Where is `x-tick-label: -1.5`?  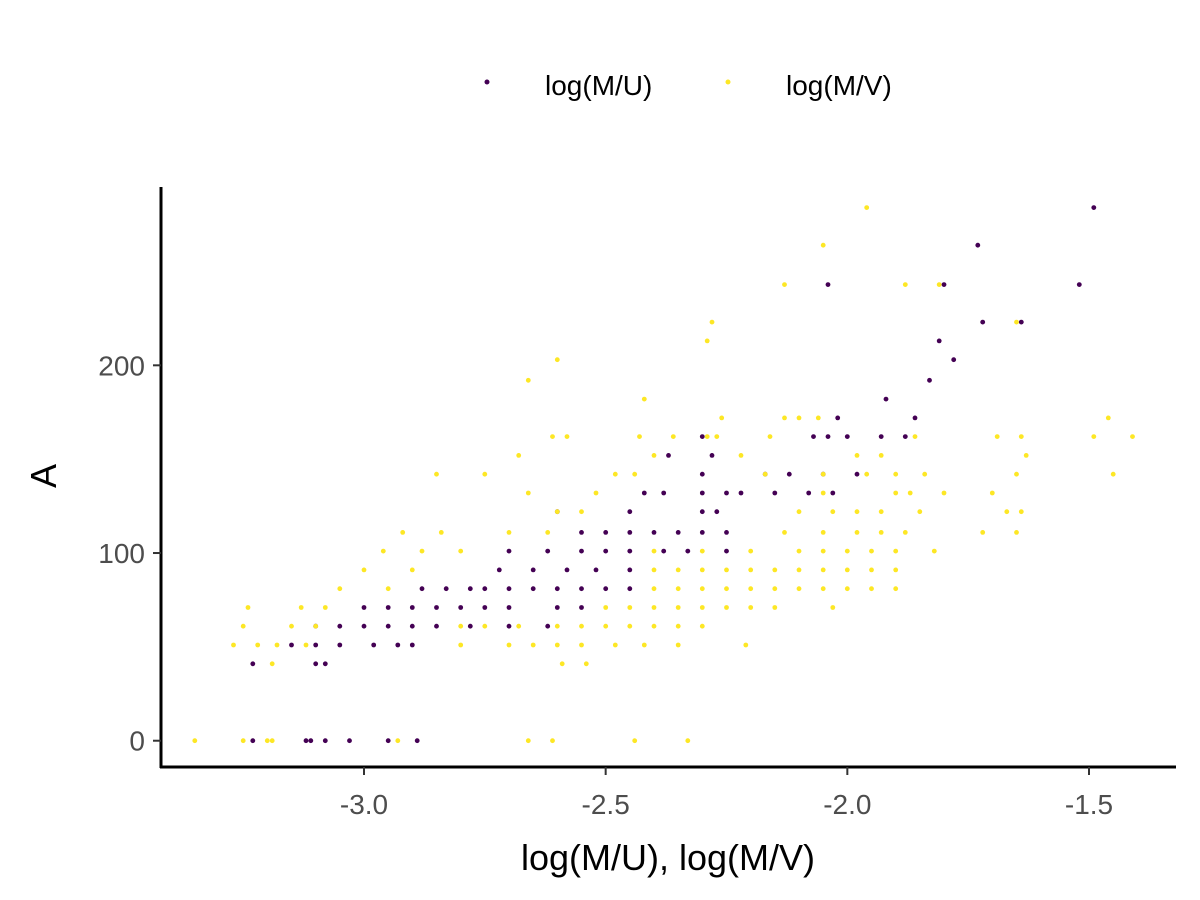
x-tick-label: -1.5 is located at coordinates (1089, 804).